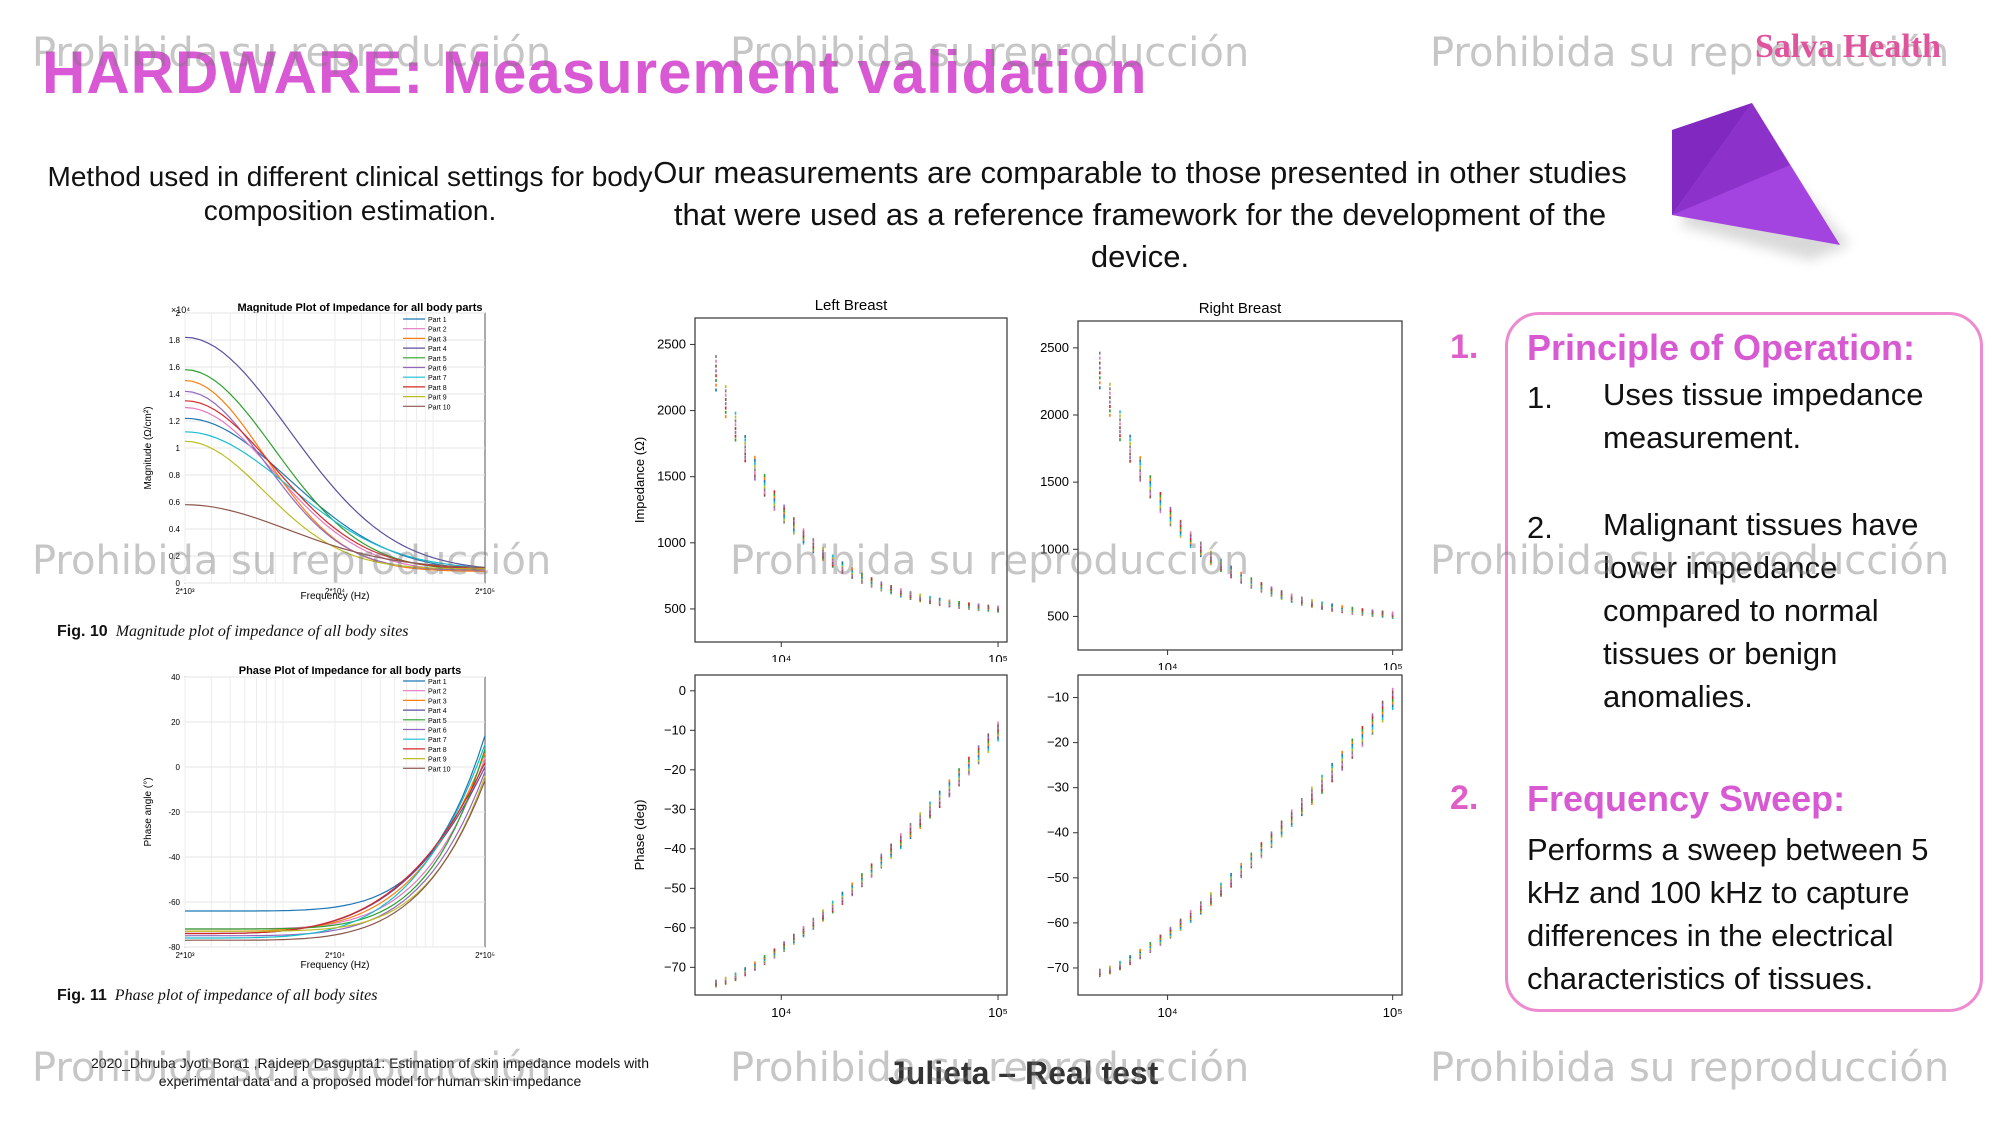 This screenshot has height=1125, width=2000. What do you see at coordinates (174, 902) in the screenshot?
I see `y-tick-label: -60` at bounding box center [174, 902].